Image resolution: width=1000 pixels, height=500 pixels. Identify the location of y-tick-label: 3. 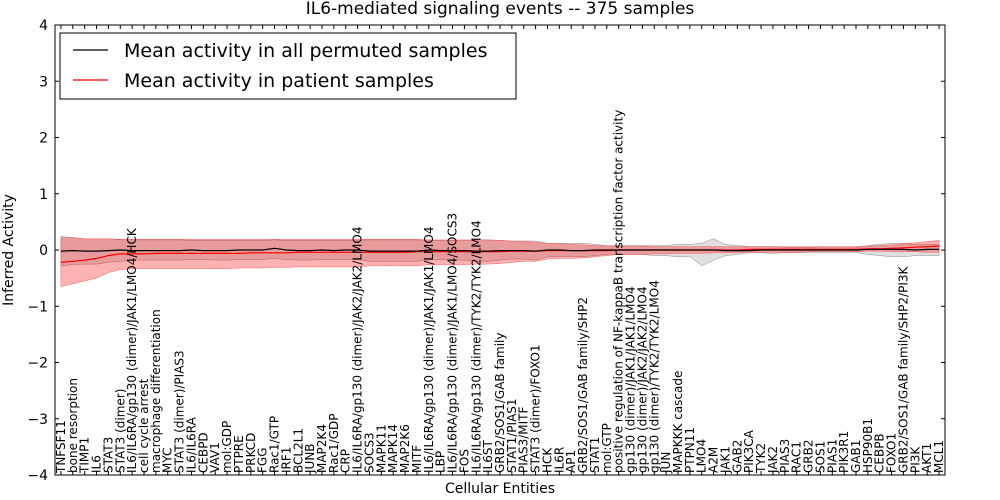
(43, 82).